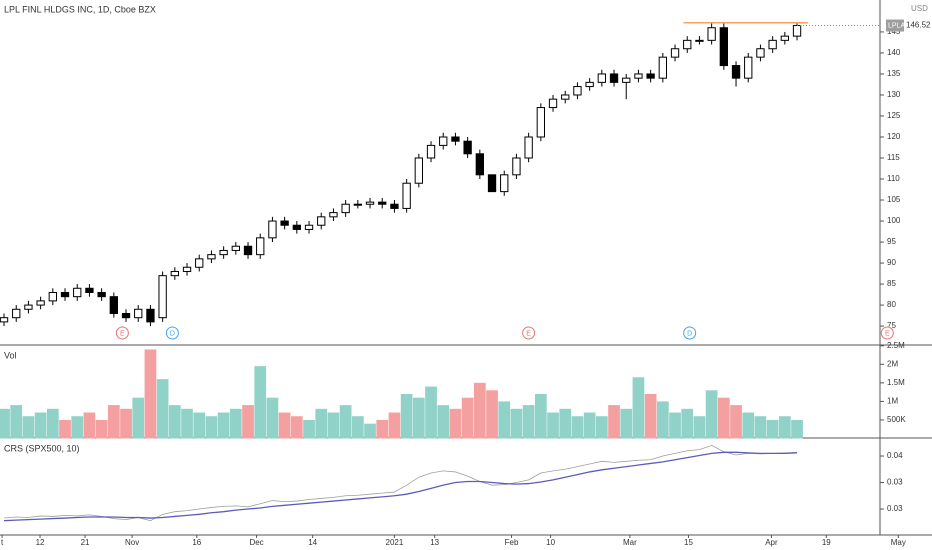 The width and height of the screenshot is (932, 550). I want to click on x-tick-label: Mar, so click(630, 542).